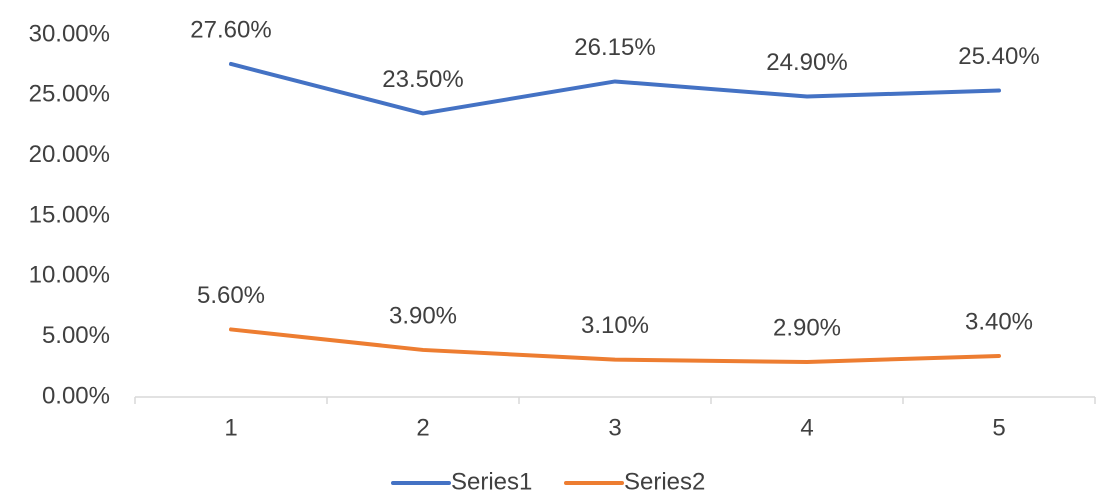  Describe the element at coordinates (422, 79) in the screenshot. I see `data-label: 23.50%` at that location.